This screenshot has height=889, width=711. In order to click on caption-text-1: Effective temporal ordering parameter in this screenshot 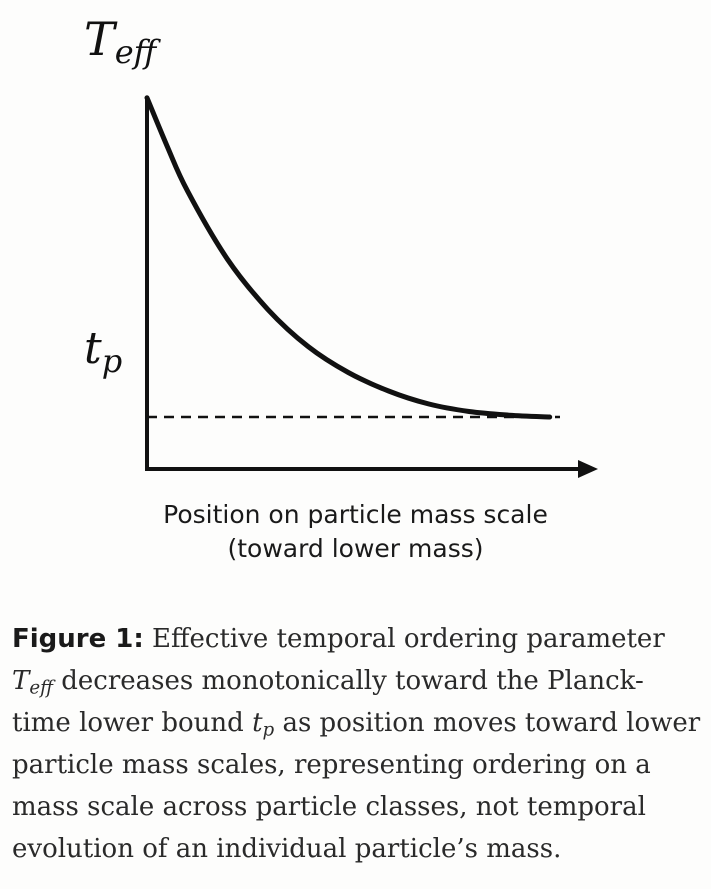, I will do `click(404, 639)`.